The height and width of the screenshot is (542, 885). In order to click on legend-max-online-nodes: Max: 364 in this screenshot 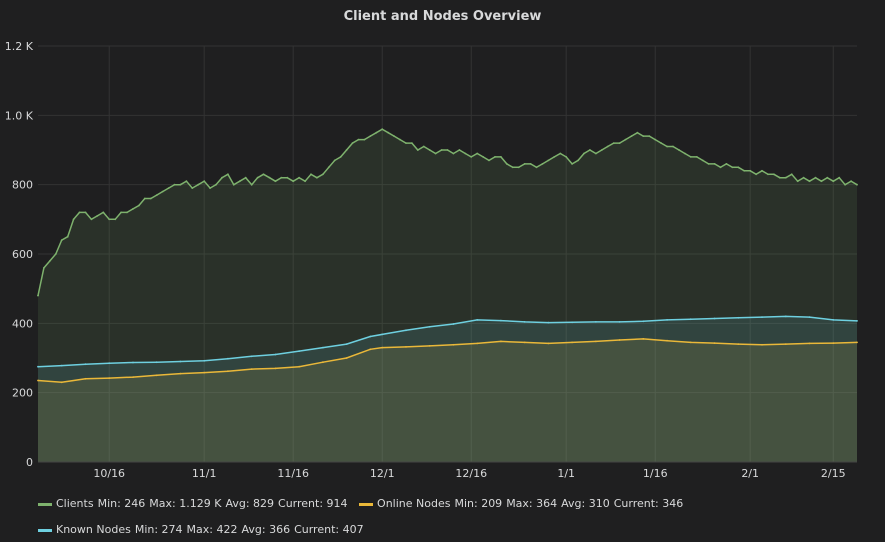, I will do `click(532, 503)`.